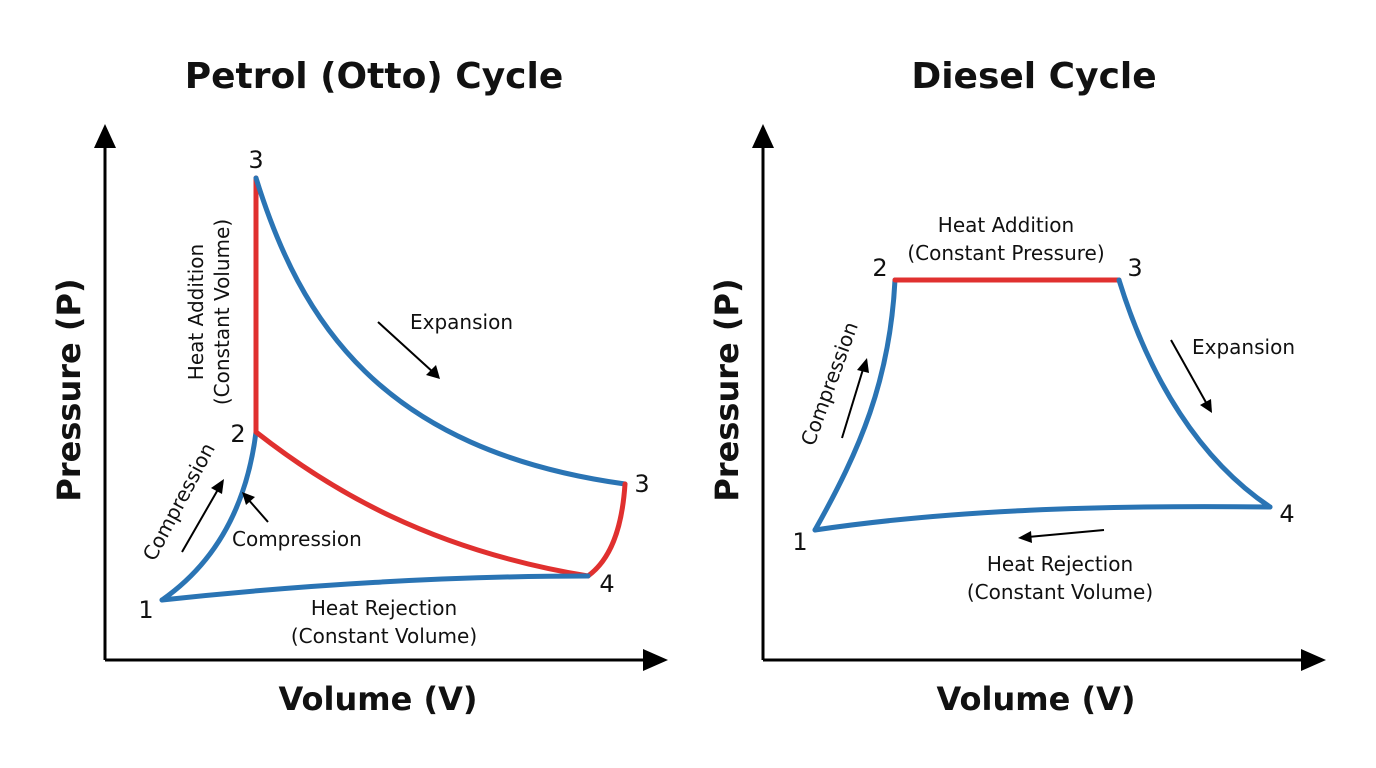  Describe the element at coordinates (879, 268) in the screenshot. I see `diesel-point-2: 2` at that location.